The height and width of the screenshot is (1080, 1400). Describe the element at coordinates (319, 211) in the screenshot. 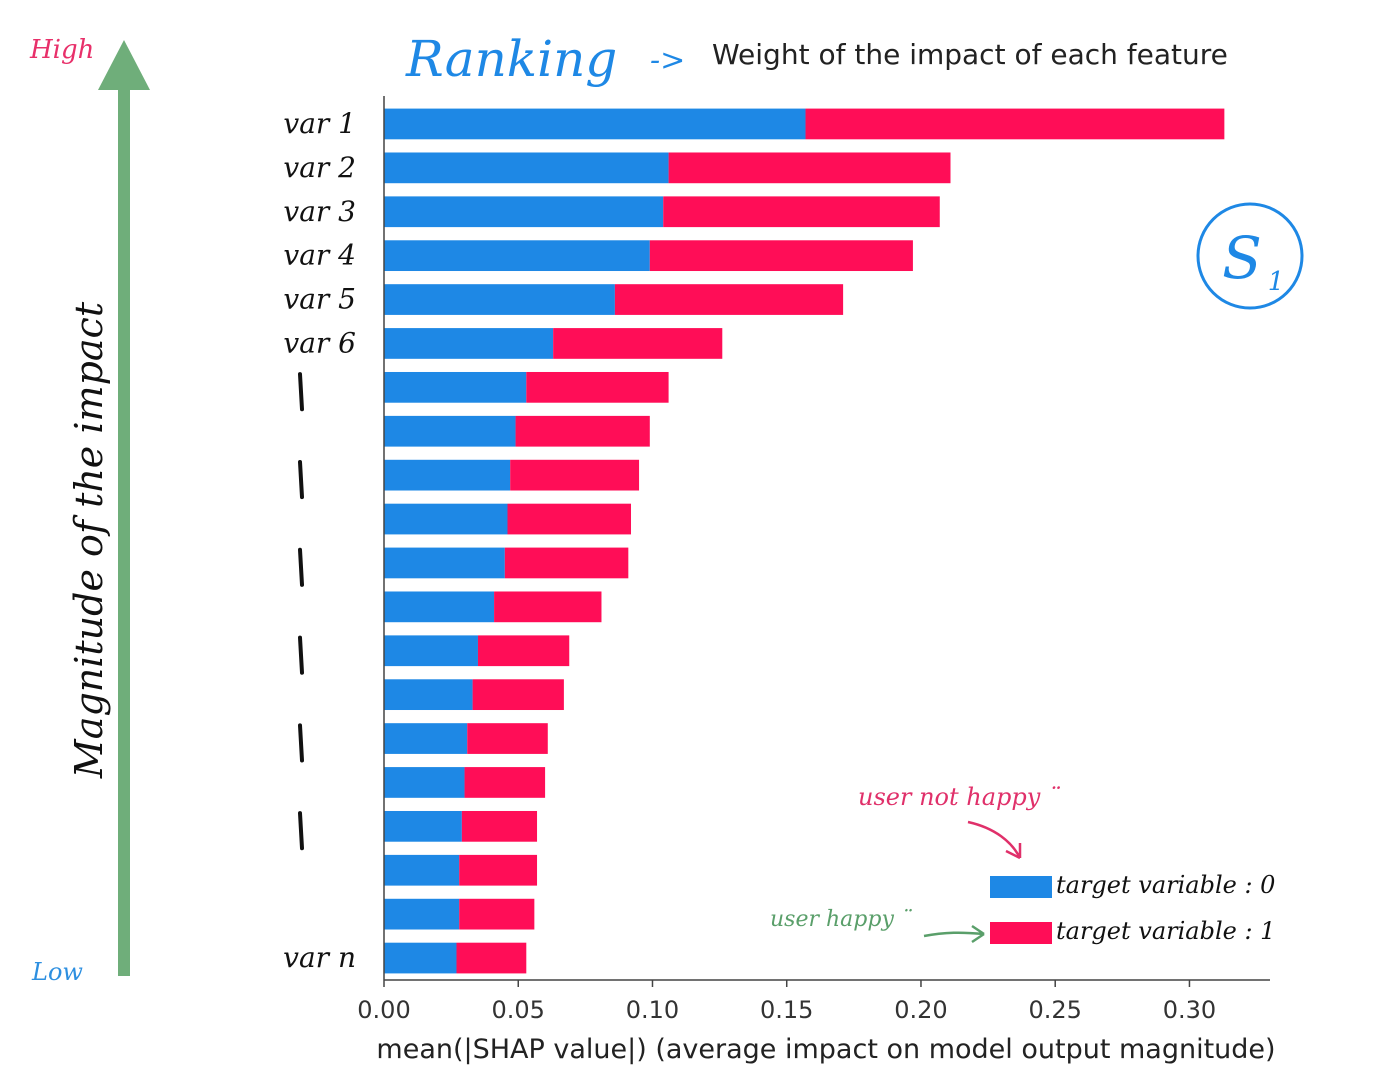

I see `y-label-row-3: var 3` at that location.